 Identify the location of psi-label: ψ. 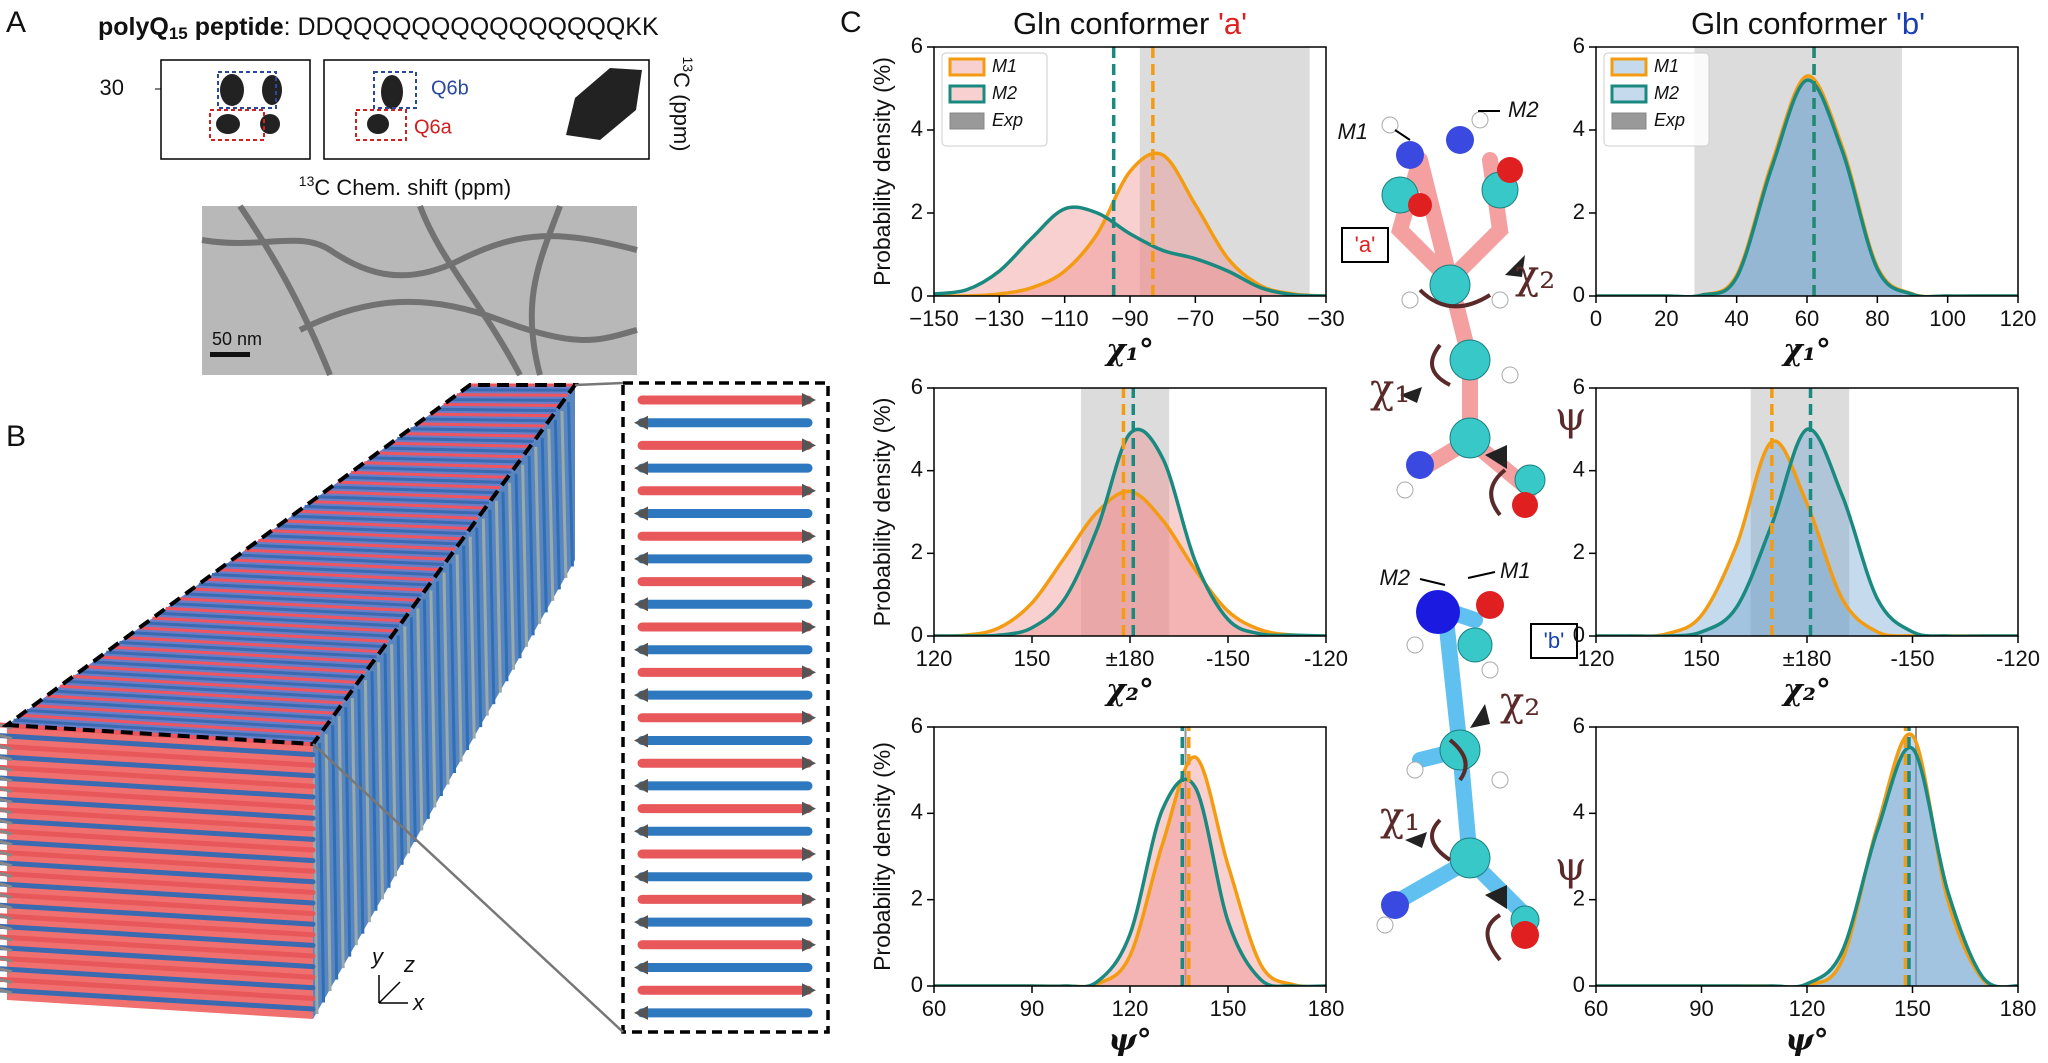
(1570, 867).